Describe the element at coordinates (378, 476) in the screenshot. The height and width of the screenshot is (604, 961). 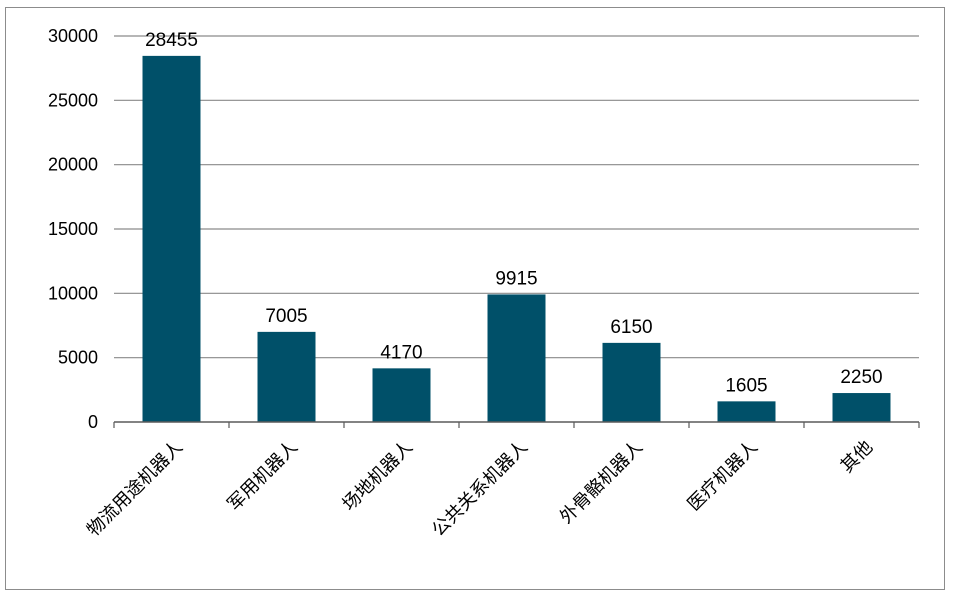
I see `category-label: 场地机器人` at that location.